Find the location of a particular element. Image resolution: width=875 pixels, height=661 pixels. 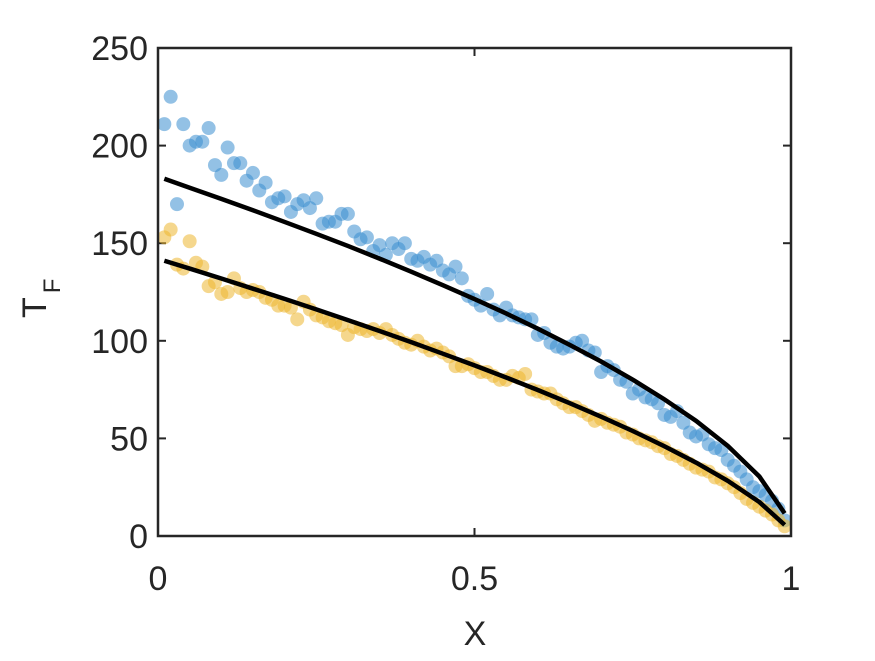

y-tick-label: 150 is located at coordinates (119, 244).